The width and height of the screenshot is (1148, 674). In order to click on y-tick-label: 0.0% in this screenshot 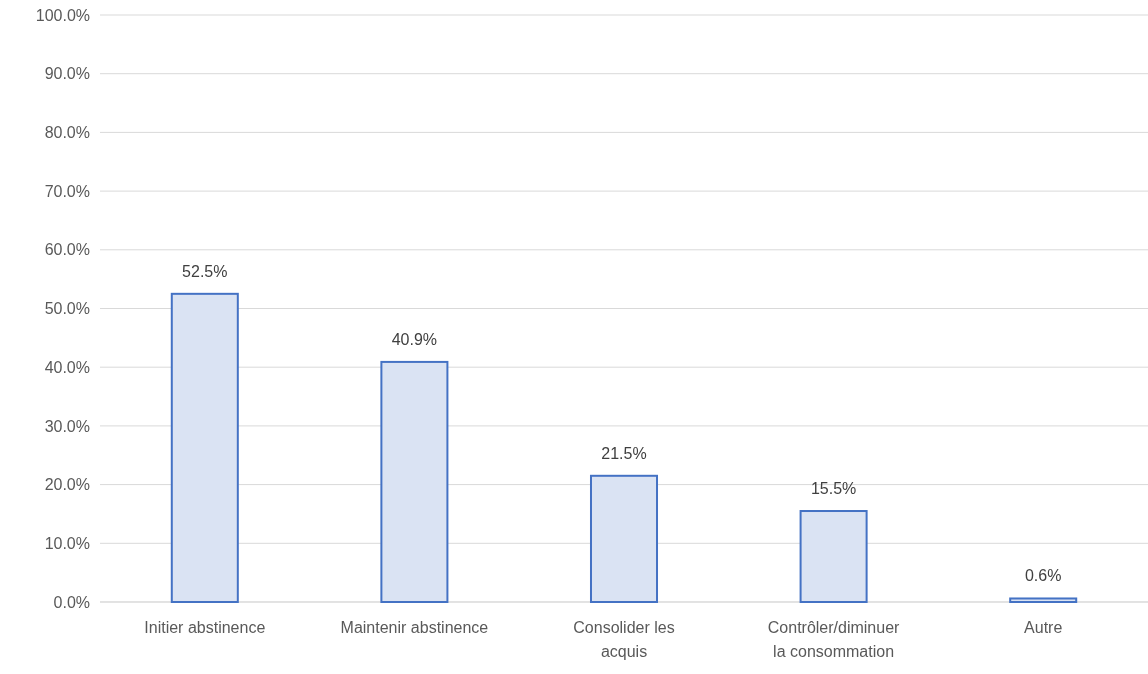, I will do `click(71, 602)`.